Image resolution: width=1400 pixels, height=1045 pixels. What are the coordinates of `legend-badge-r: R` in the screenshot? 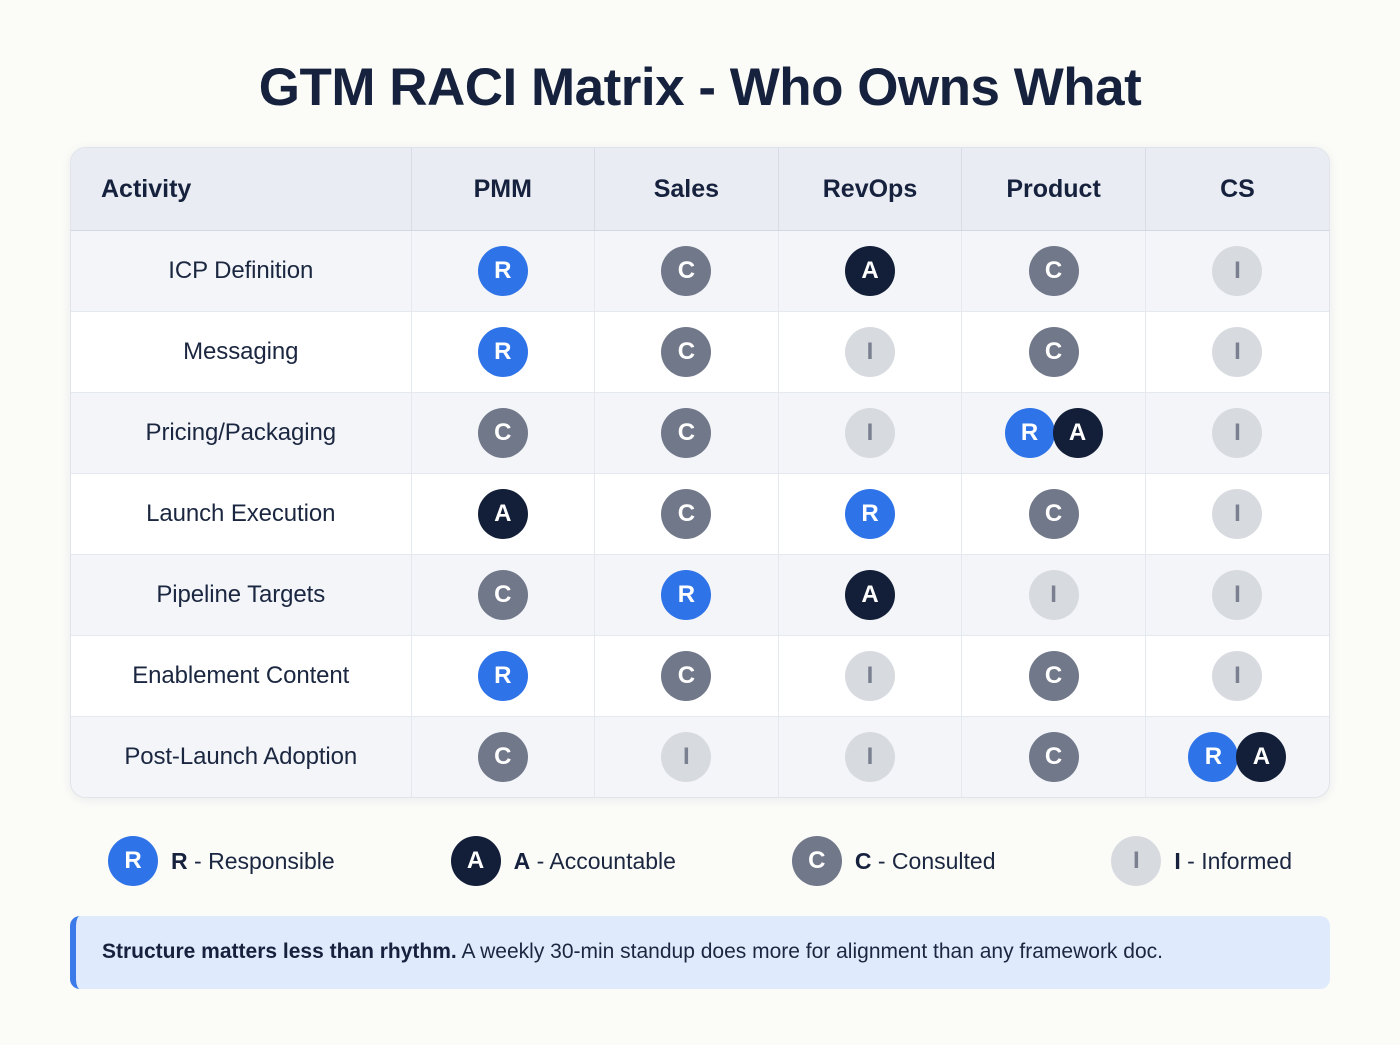 It's located at (133, 861).